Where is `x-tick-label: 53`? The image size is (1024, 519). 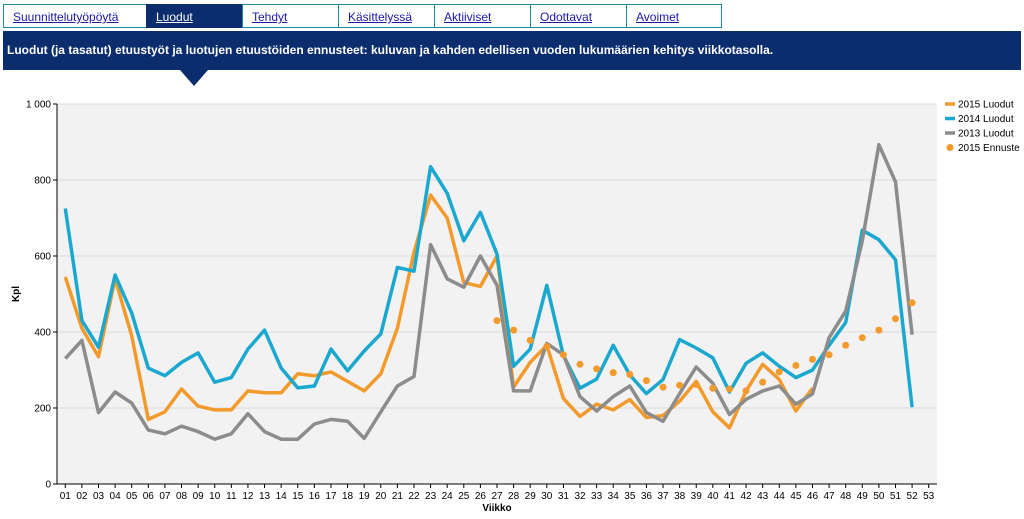
x-tick-label: 53 is located at coordinates (929, 496).